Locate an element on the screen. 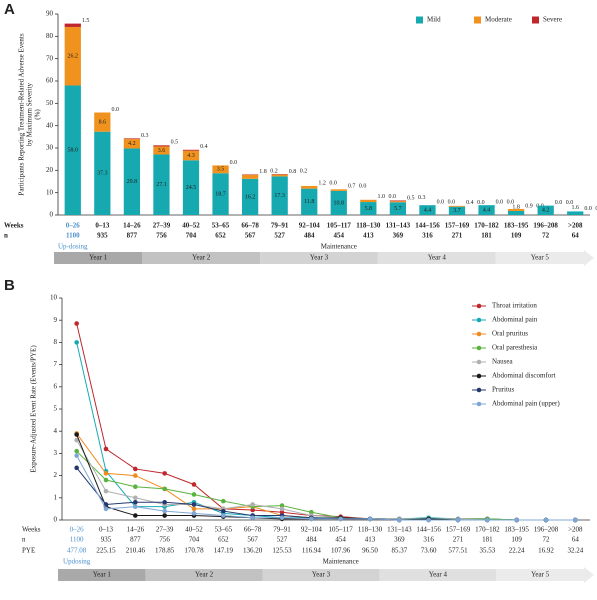 Image resolution: width=597 pixels, height=600 pixels. bar-value-label: 8.6 is located at coordinates (103, 122).